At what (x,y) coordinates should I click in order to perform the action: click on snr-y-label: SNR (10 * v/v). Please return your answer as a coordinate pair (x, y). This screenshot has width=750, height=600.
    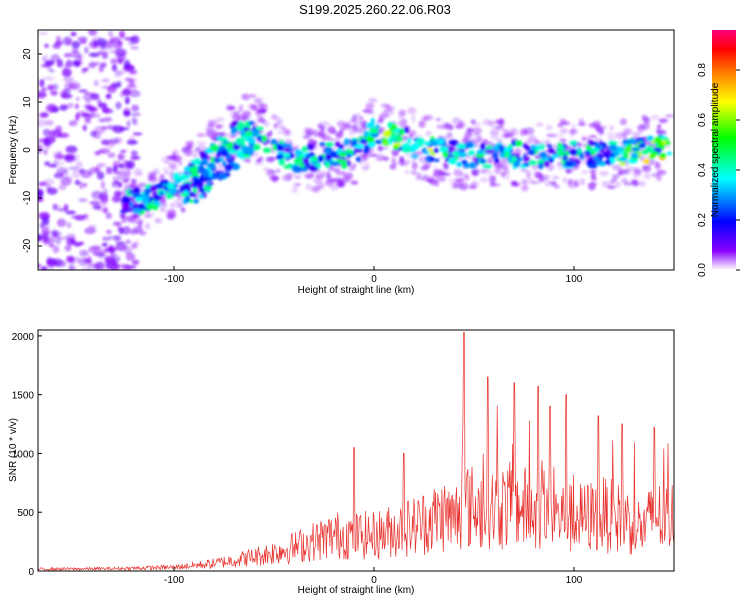
    Looking at the image, I should click on (13, 450).